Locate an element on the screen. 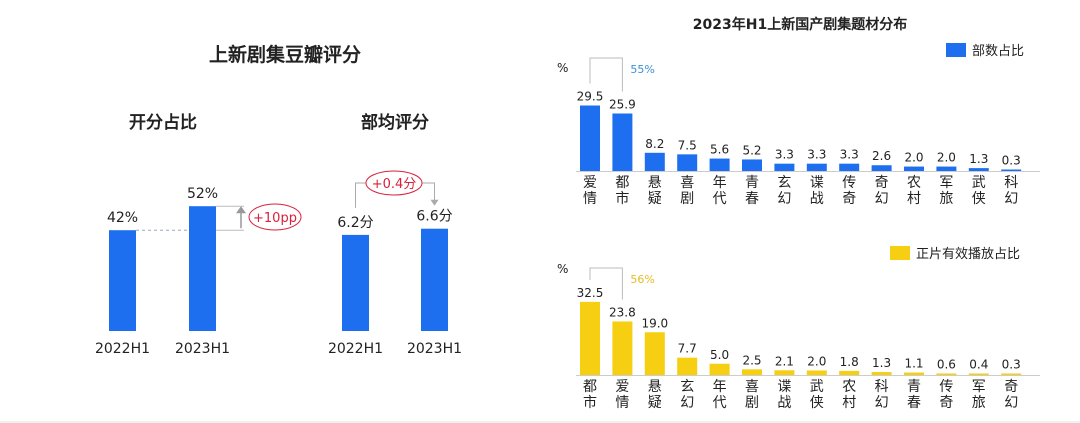  bracket-line is located at coordinates (606, 74).